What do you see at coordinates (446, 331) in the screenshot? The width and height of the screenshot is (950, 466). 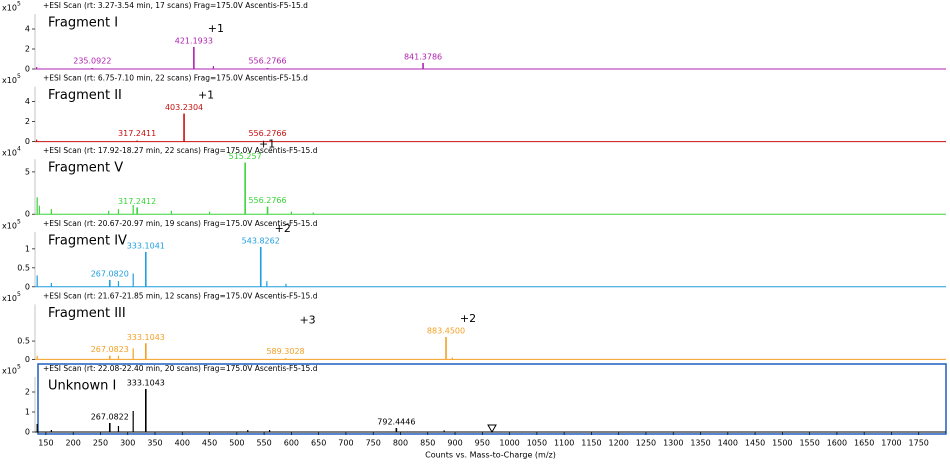 I see `peak-label: 883.4500` at bounding box center [446, 331].